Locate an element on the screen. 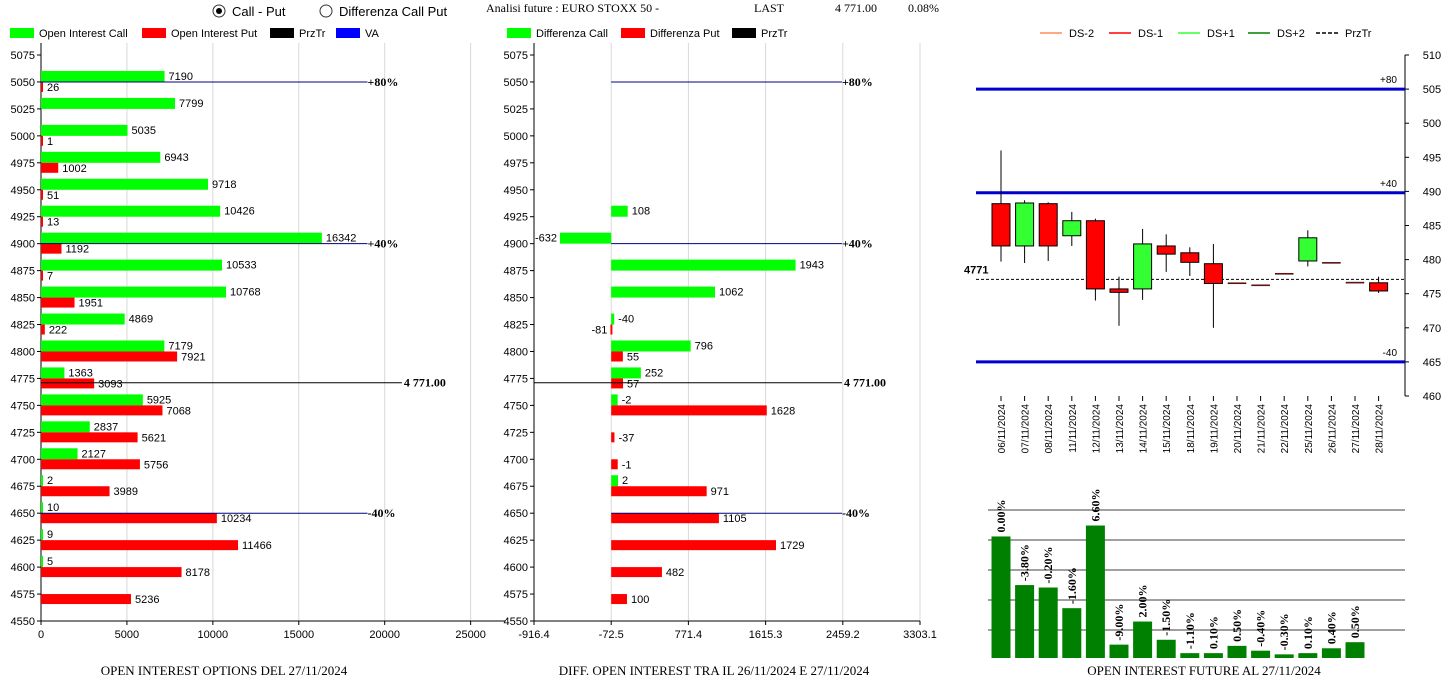  y-tick-label: 4750 is located at coordinates (1432, 295).